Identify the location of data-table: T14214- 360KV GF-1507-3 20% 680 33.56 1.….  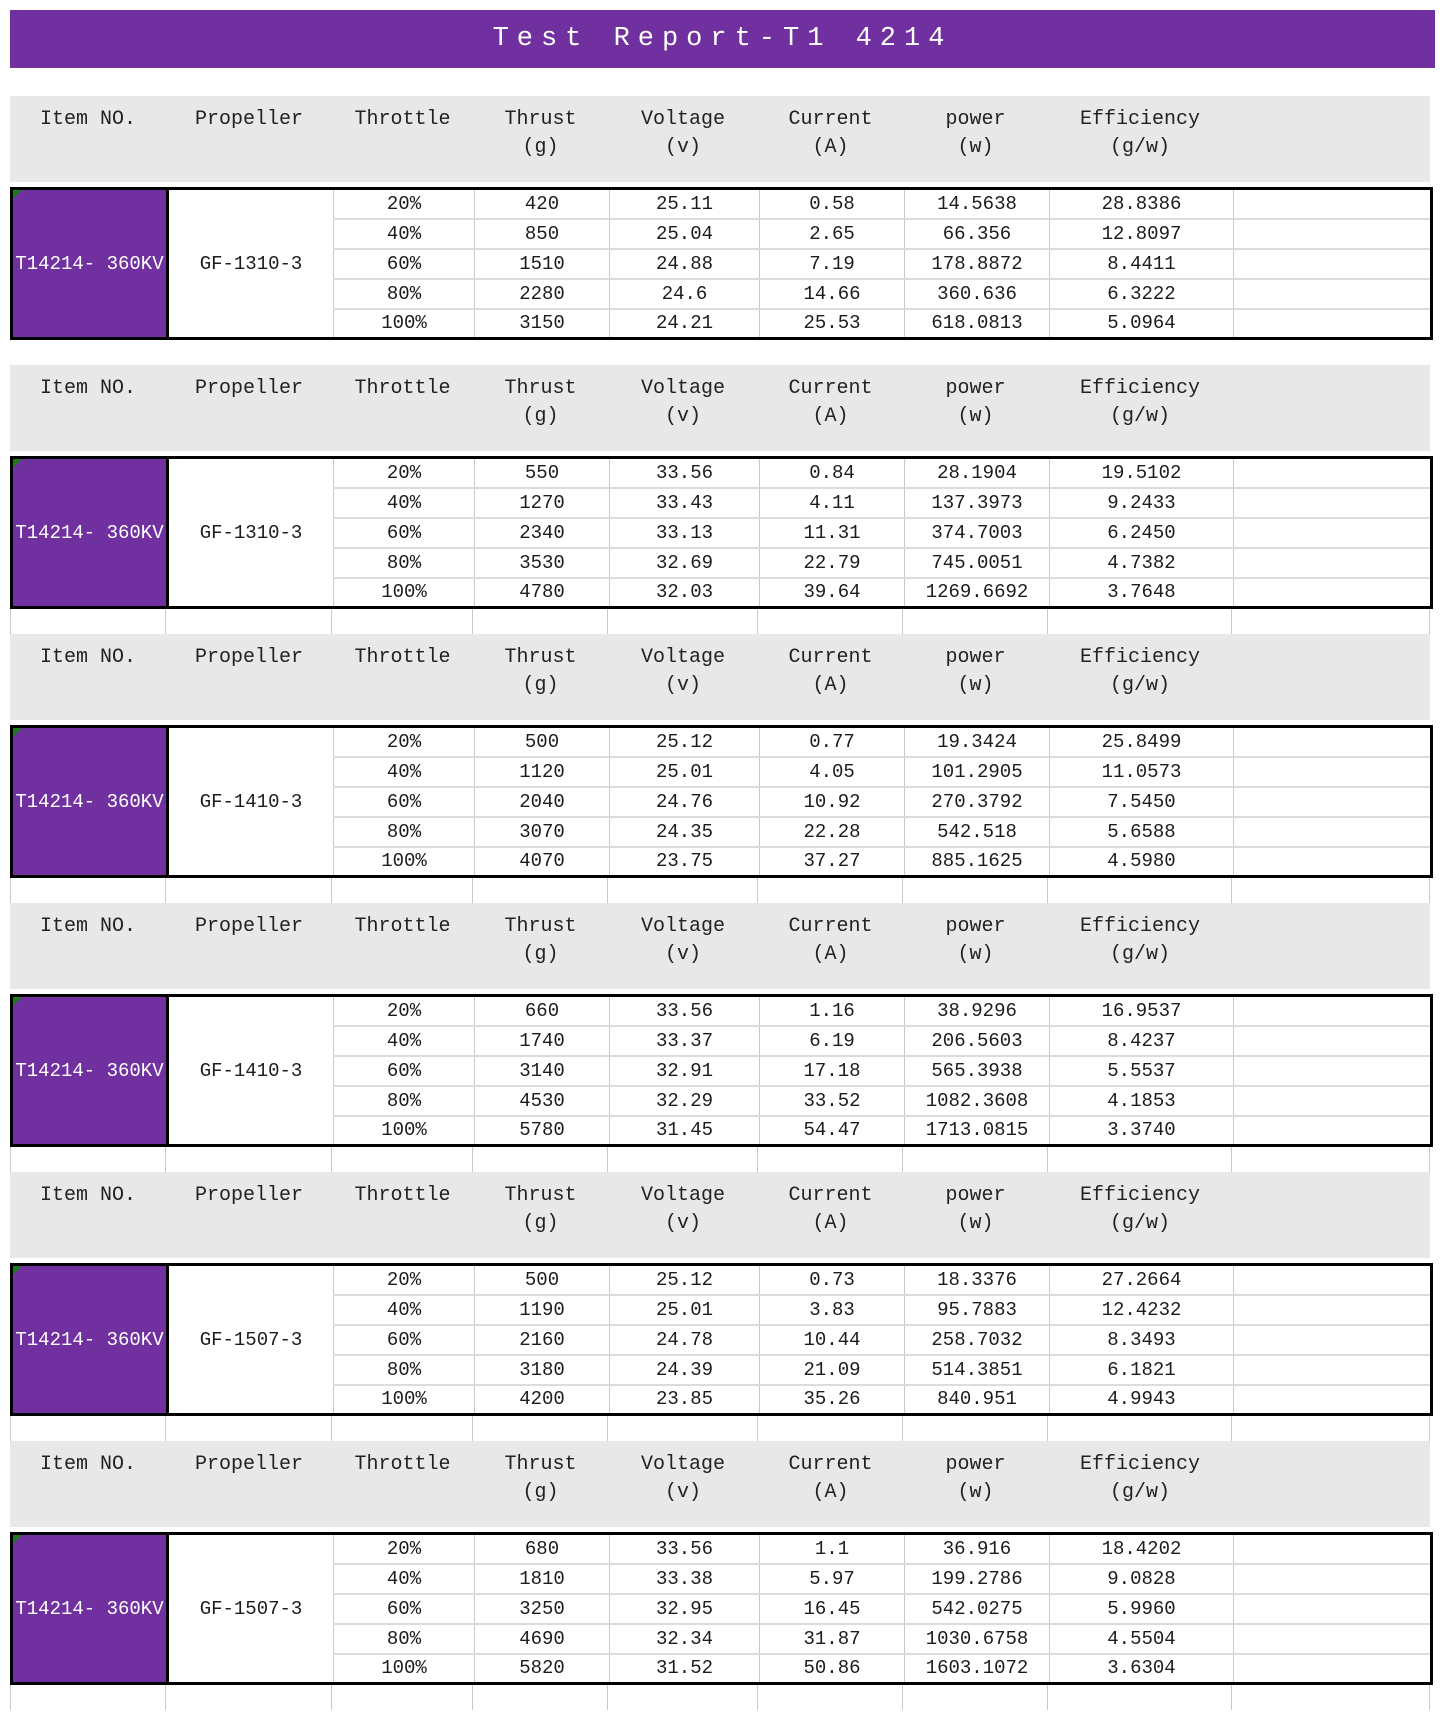
(721, 1608).